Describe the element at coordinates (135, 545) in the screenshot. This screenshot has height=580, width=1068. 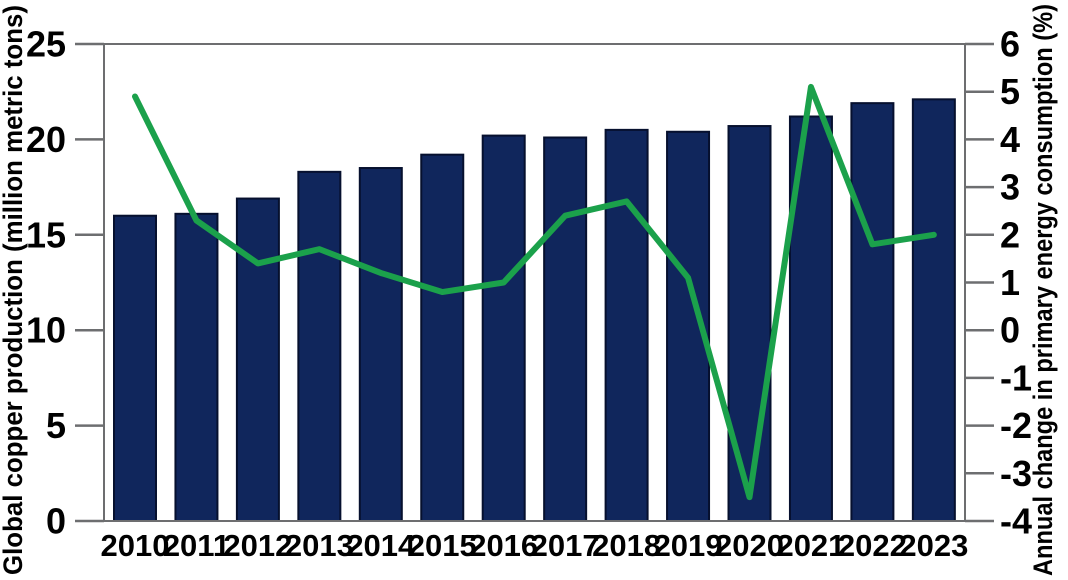
I see `x-label-2010: 2010` at that location.